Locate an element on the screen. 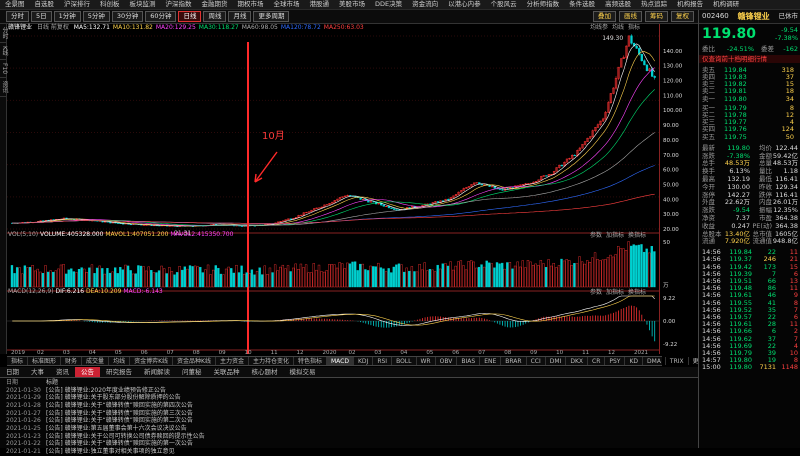 The image size is (800, 456). news-tab-7: 关联品种 is located at coordinates (226, 372).